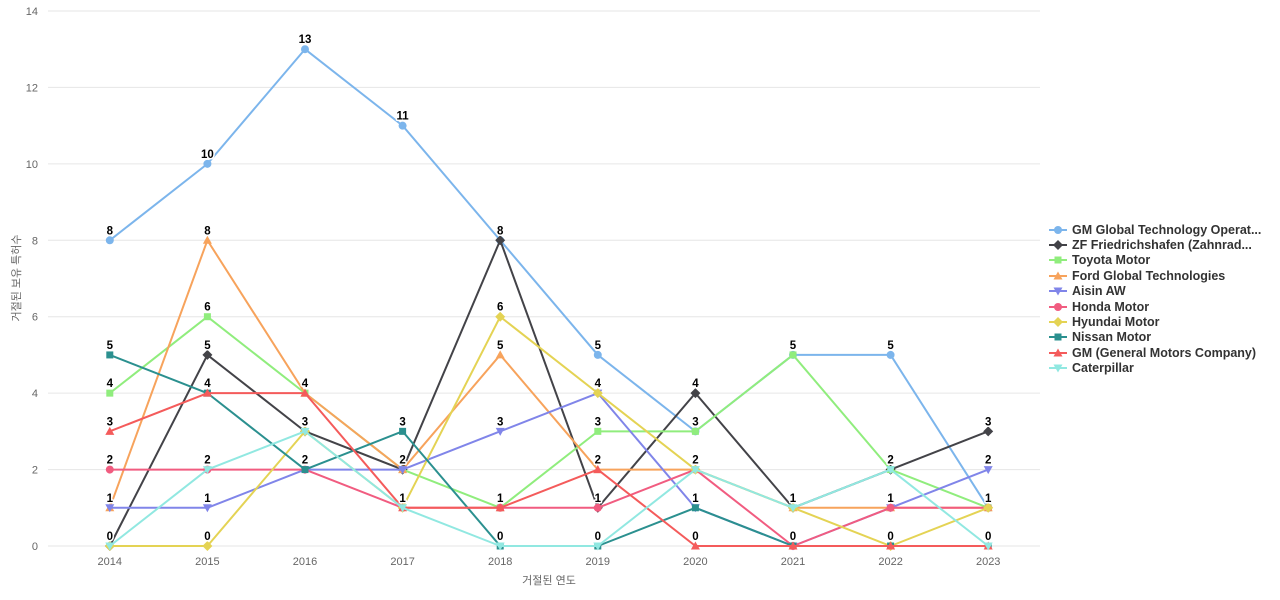  I want to click on series-Caterpillar, so click(549, 489).